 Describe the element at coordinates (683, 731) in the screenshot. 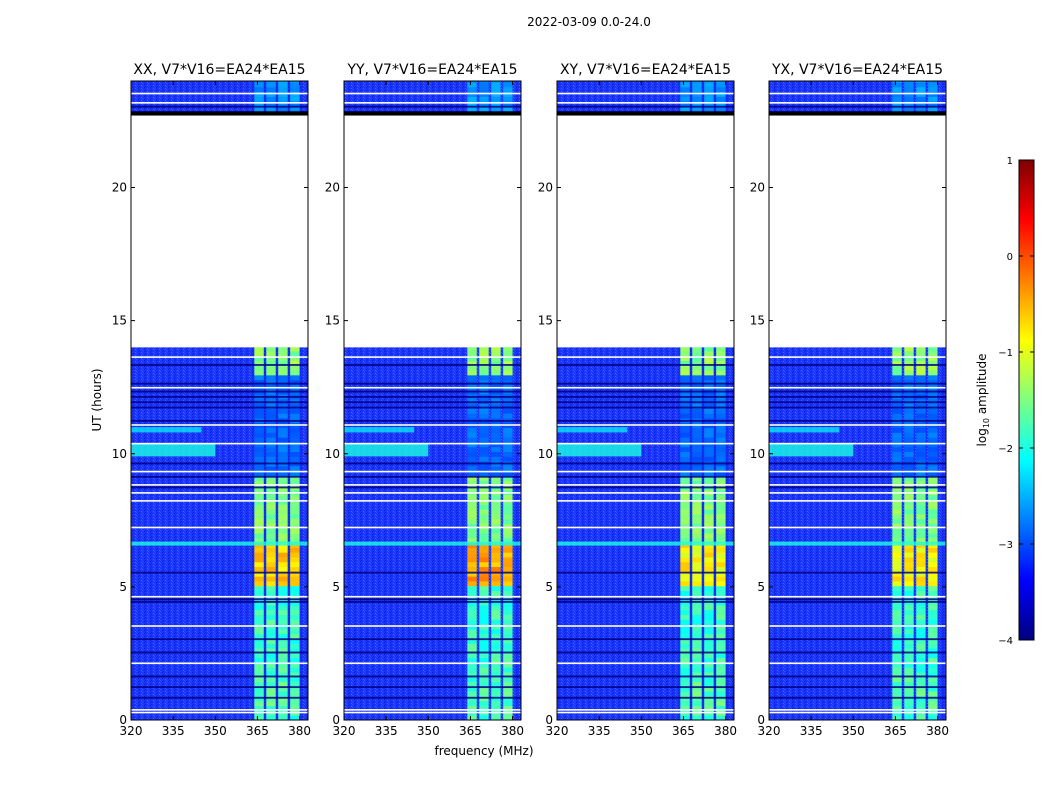

I see `x-tick-label: 365` at that location.